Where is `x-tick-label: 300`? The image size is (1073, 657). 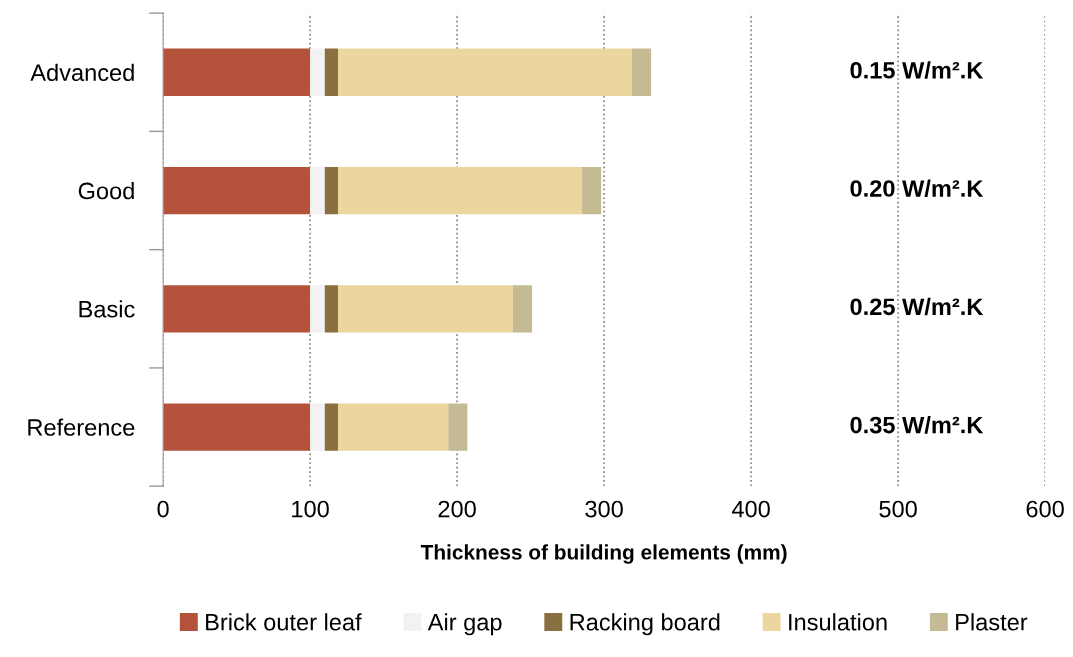 x-tick-label: 300 is located at coordinates (604, 509).